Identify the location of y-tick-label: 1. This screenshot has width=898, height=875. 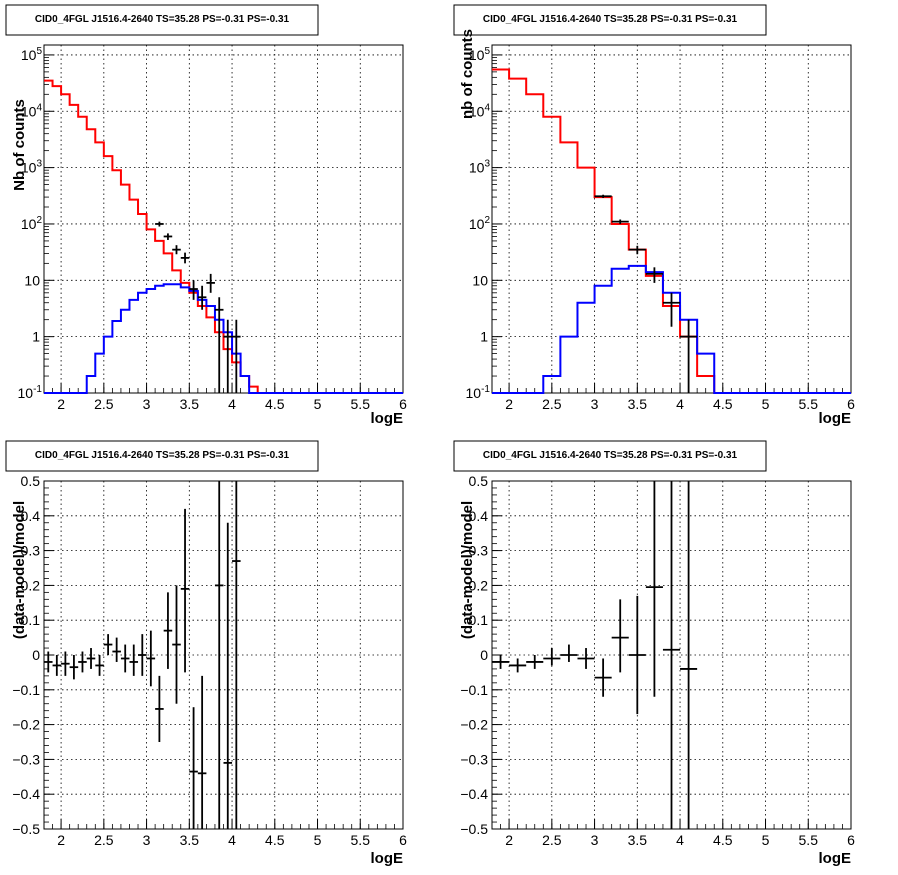
(484, 337).